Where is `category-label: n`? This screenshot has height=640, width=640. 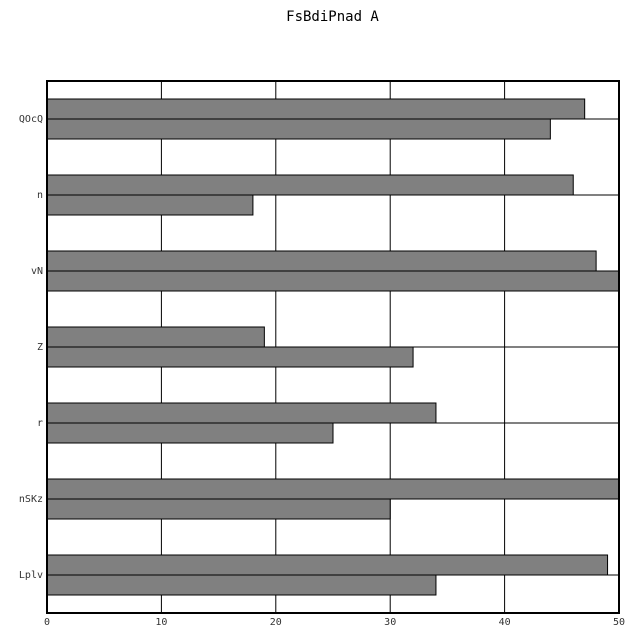
category-label: n is located at coordinates (40, 195).